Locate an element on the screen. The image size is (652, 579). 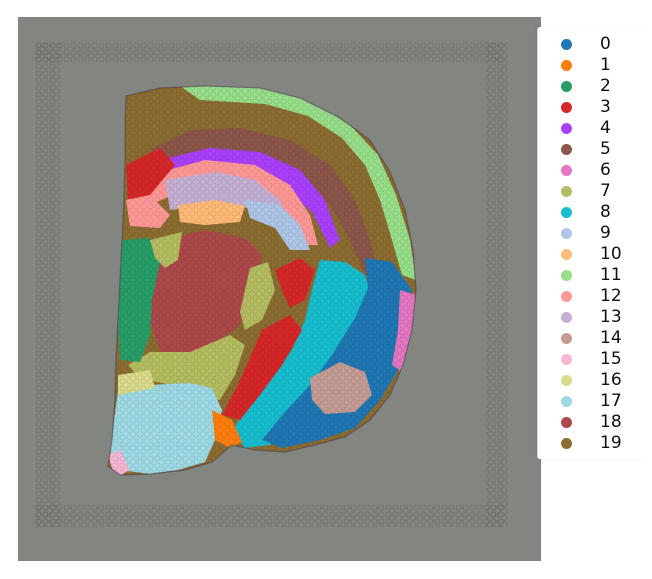
legend-entry-19: 19 is located at coordinates (593, 443).